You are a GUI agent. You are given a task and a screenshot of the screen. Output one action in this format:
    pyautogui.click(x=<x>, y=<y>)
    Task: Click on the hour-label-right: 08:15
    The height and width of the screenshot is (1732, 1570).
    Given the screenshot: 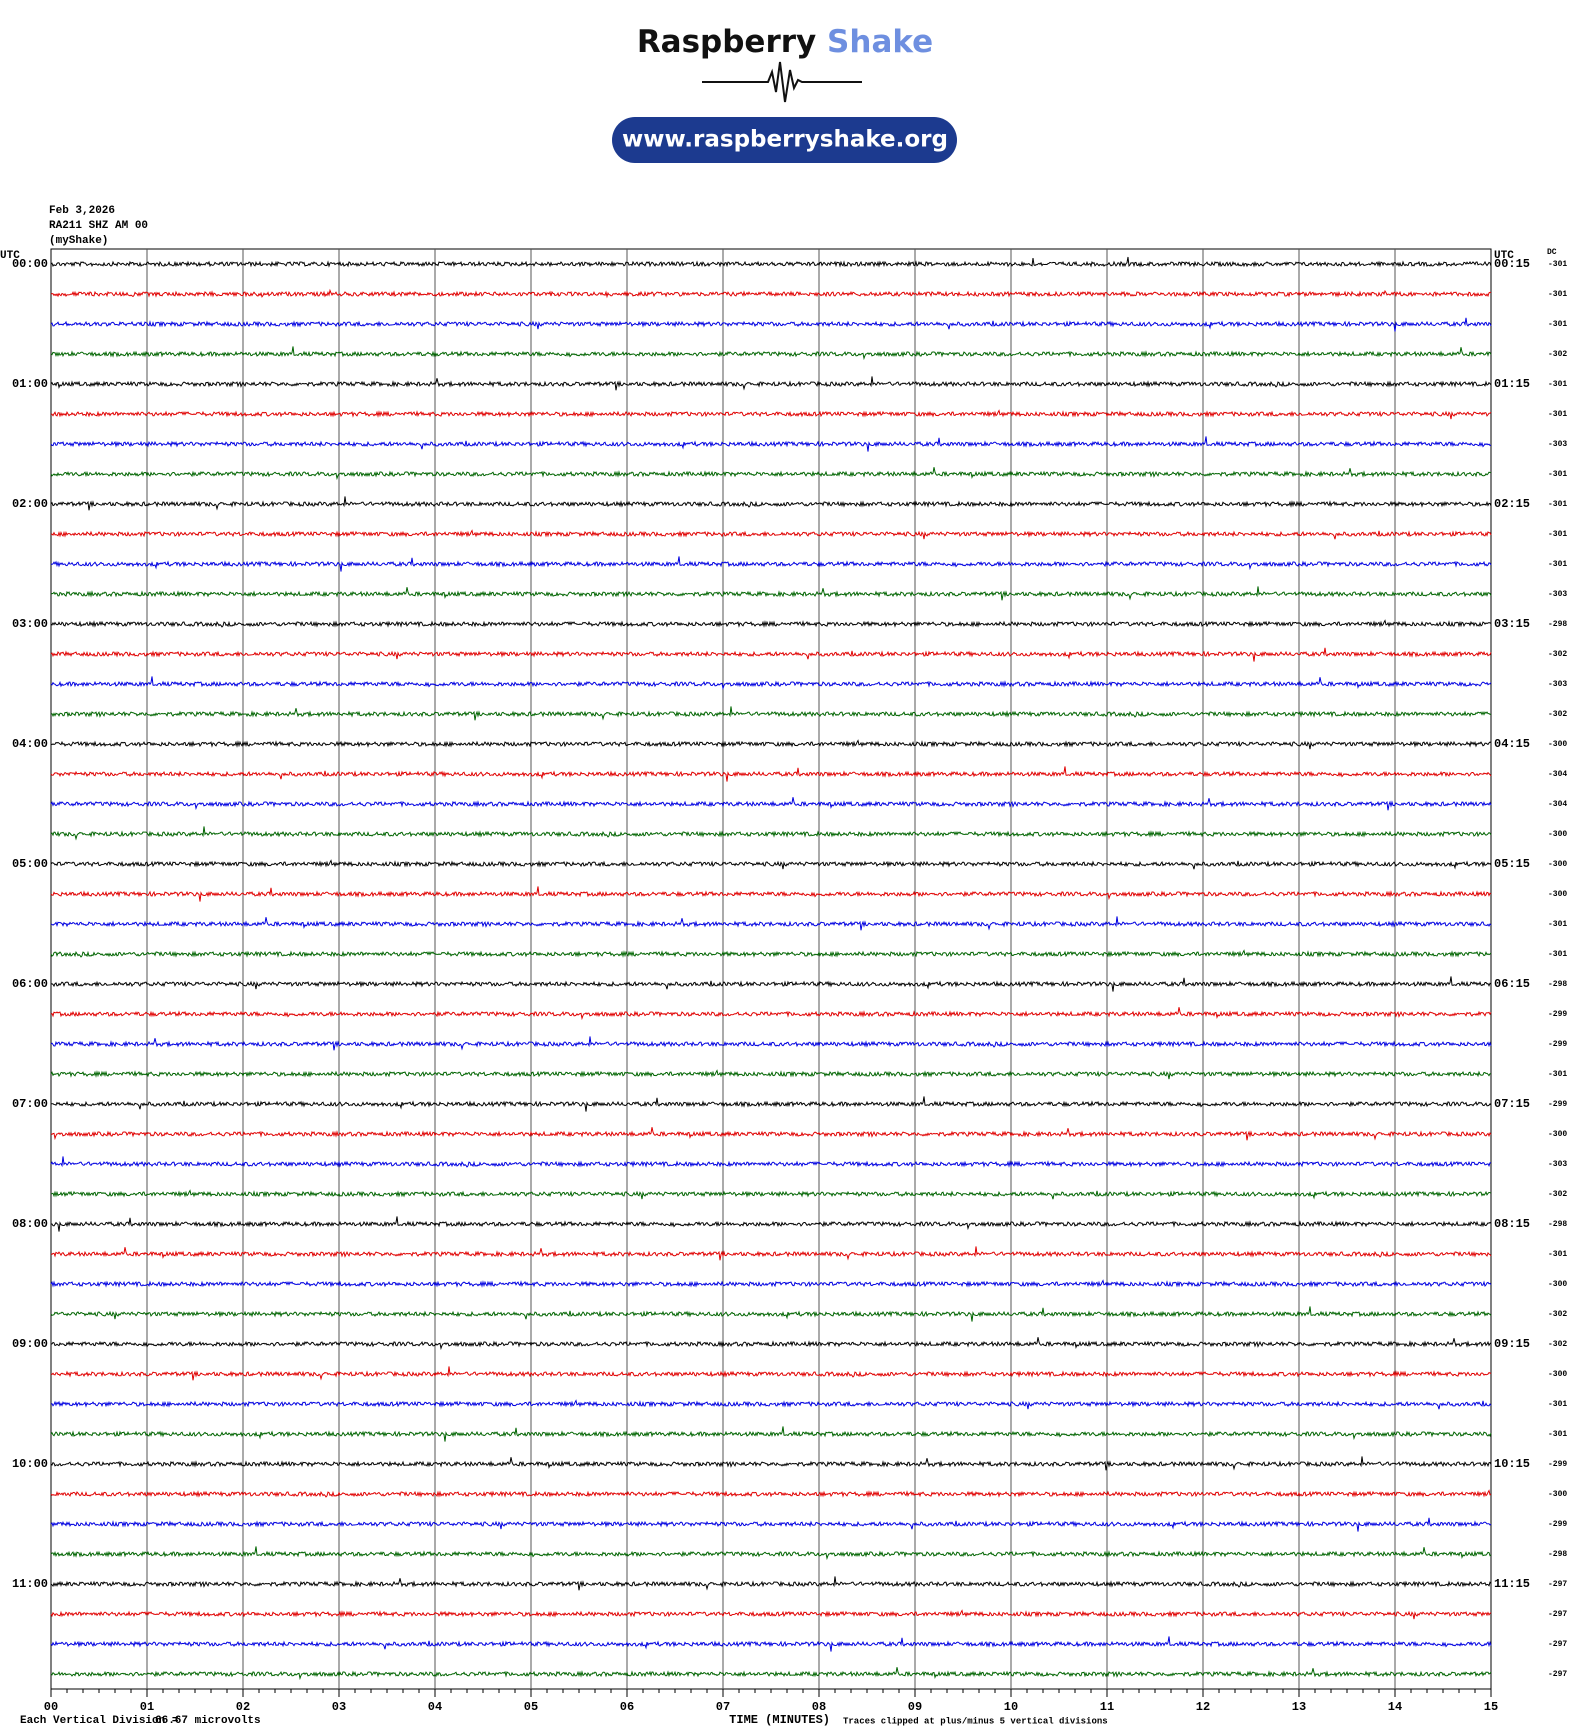 What is the action you would take?
    pyautogui.click(x=1512, y=1224)
    